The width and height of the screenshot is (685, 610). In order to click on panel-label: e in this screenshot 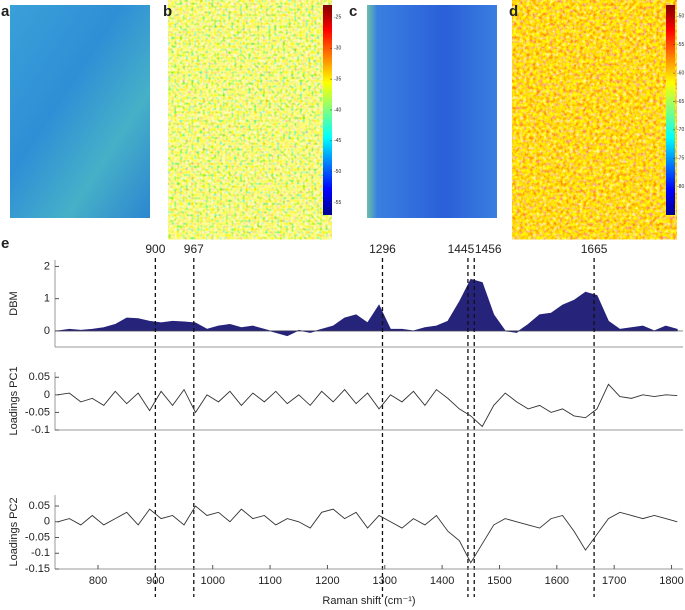, I will do `click(5, 243)`.